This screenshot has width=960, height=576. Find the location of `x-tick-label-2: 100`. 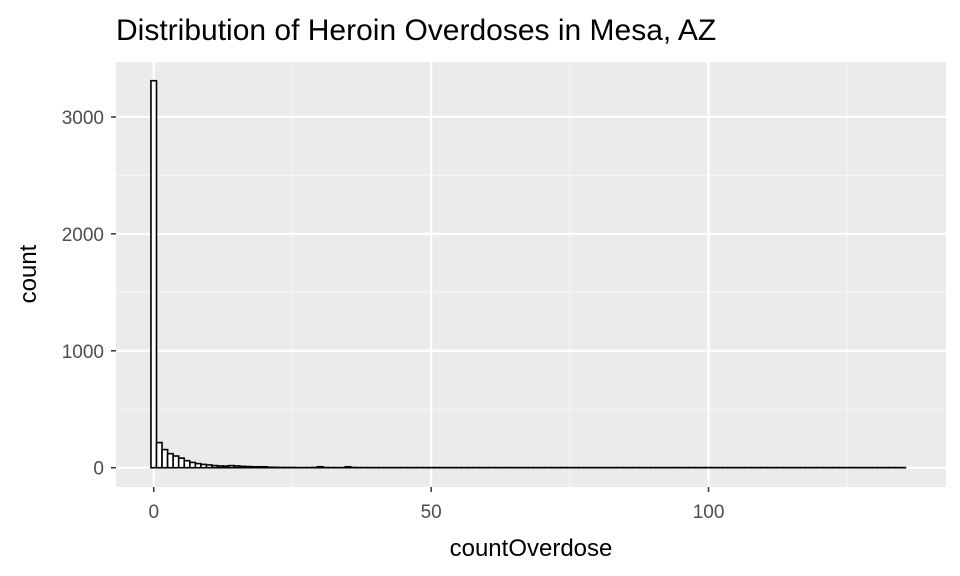

x-tick-label-2: 100 is located at coordinates (709, 512).